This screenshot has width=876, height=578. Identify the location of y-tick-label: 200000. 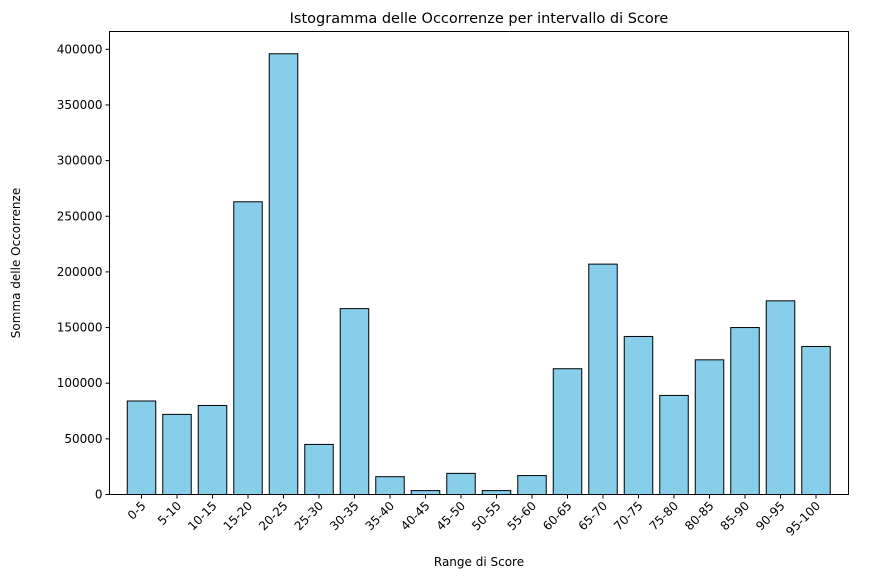
(80, 272).